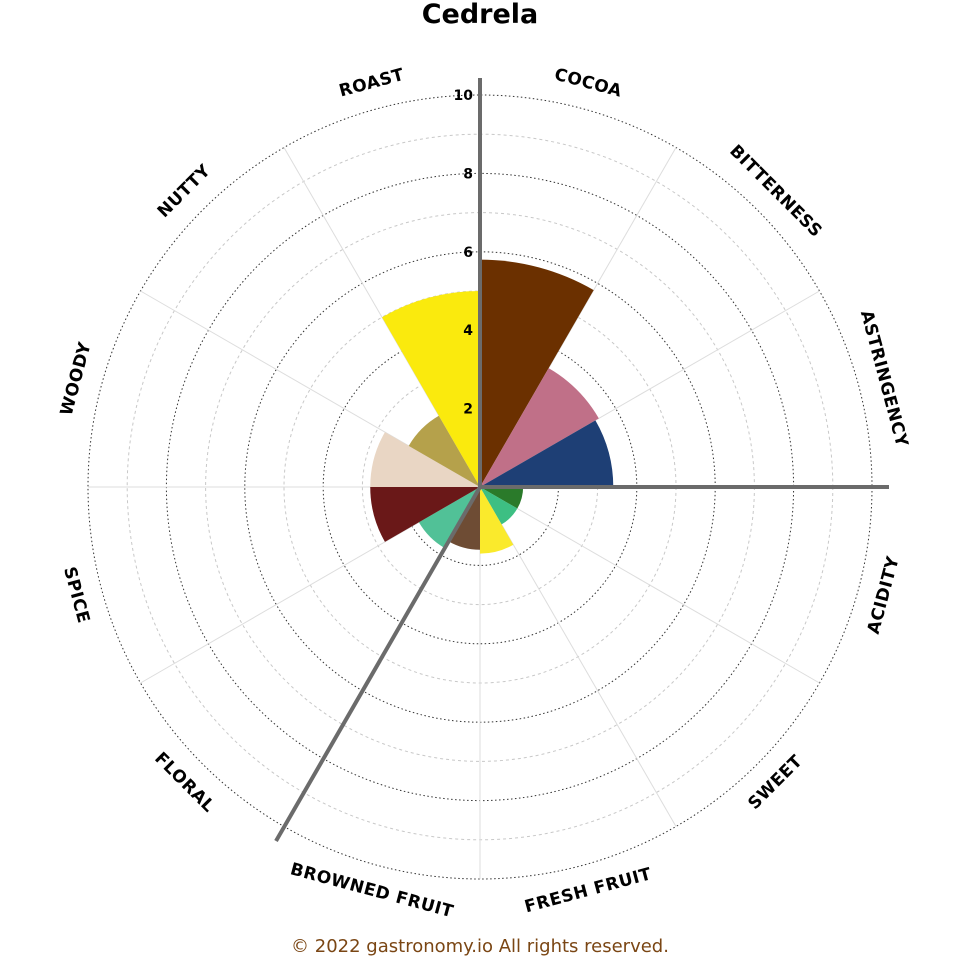  What do you see at coordinates (464, 96) in the screenshot?
I see `r-tick-label: 10` at bounding box center [464, 96].